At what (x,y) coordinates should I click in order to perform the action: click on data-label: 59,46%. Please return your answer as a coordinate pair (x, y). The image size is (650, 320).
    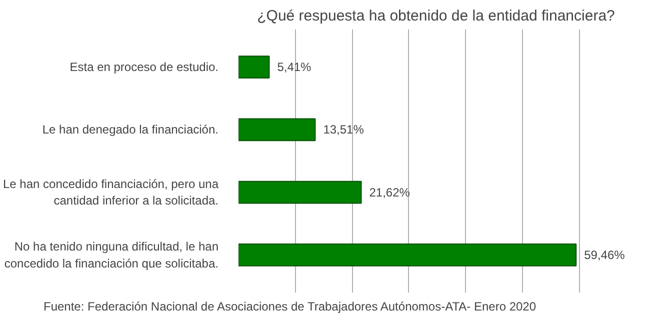
    Looking at the image, I should click on (605, 255).